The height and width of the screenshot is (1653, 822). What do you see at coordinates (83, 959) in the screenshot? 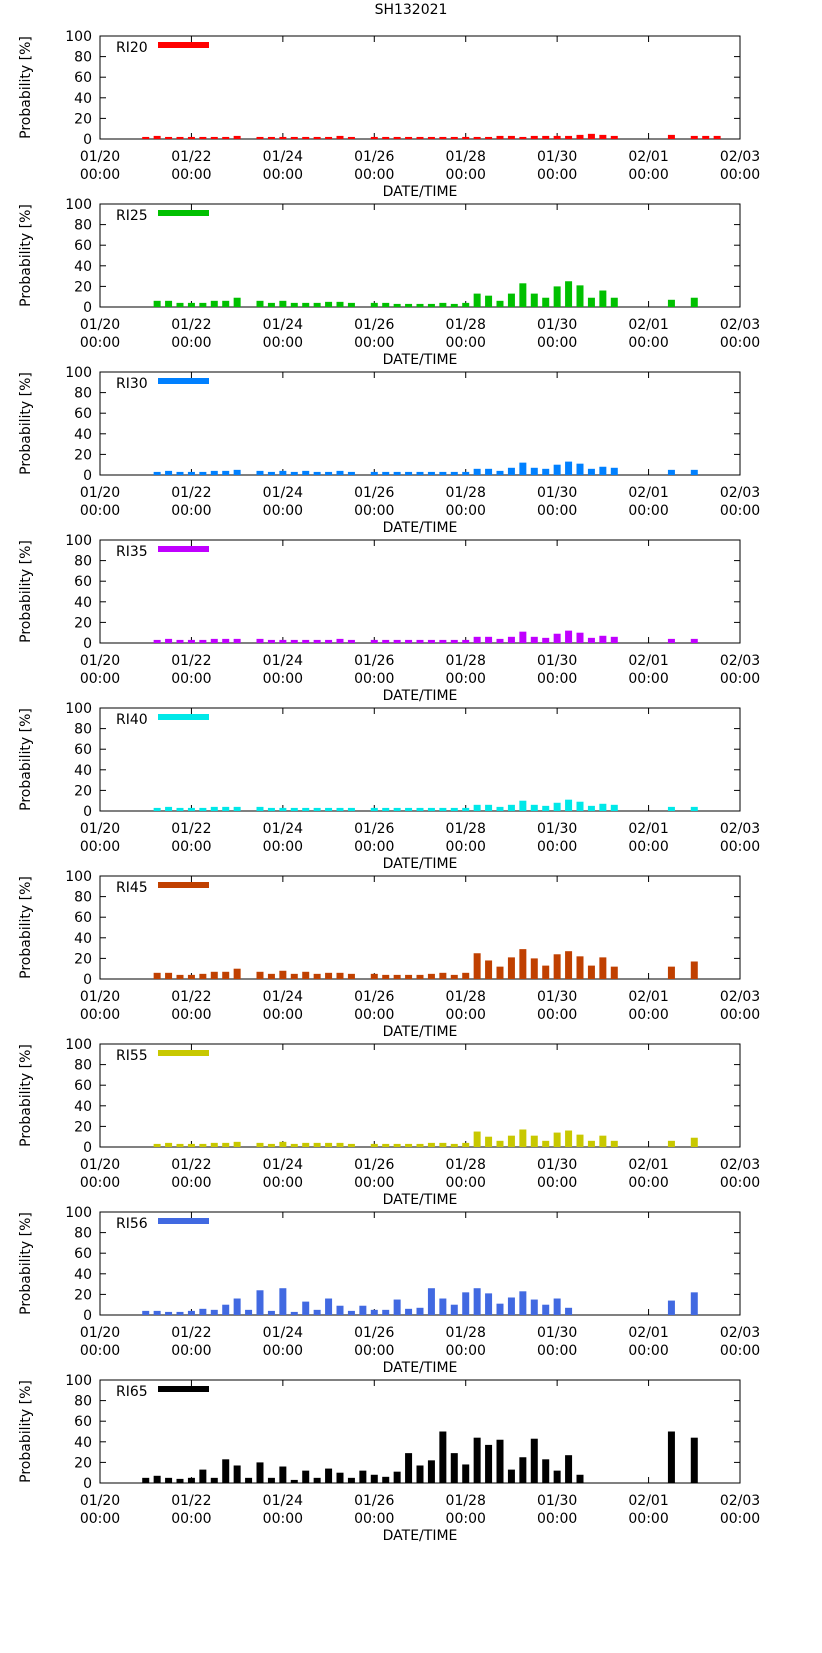
I see `y-tick-label: 20` at bounding box center [83, 959].